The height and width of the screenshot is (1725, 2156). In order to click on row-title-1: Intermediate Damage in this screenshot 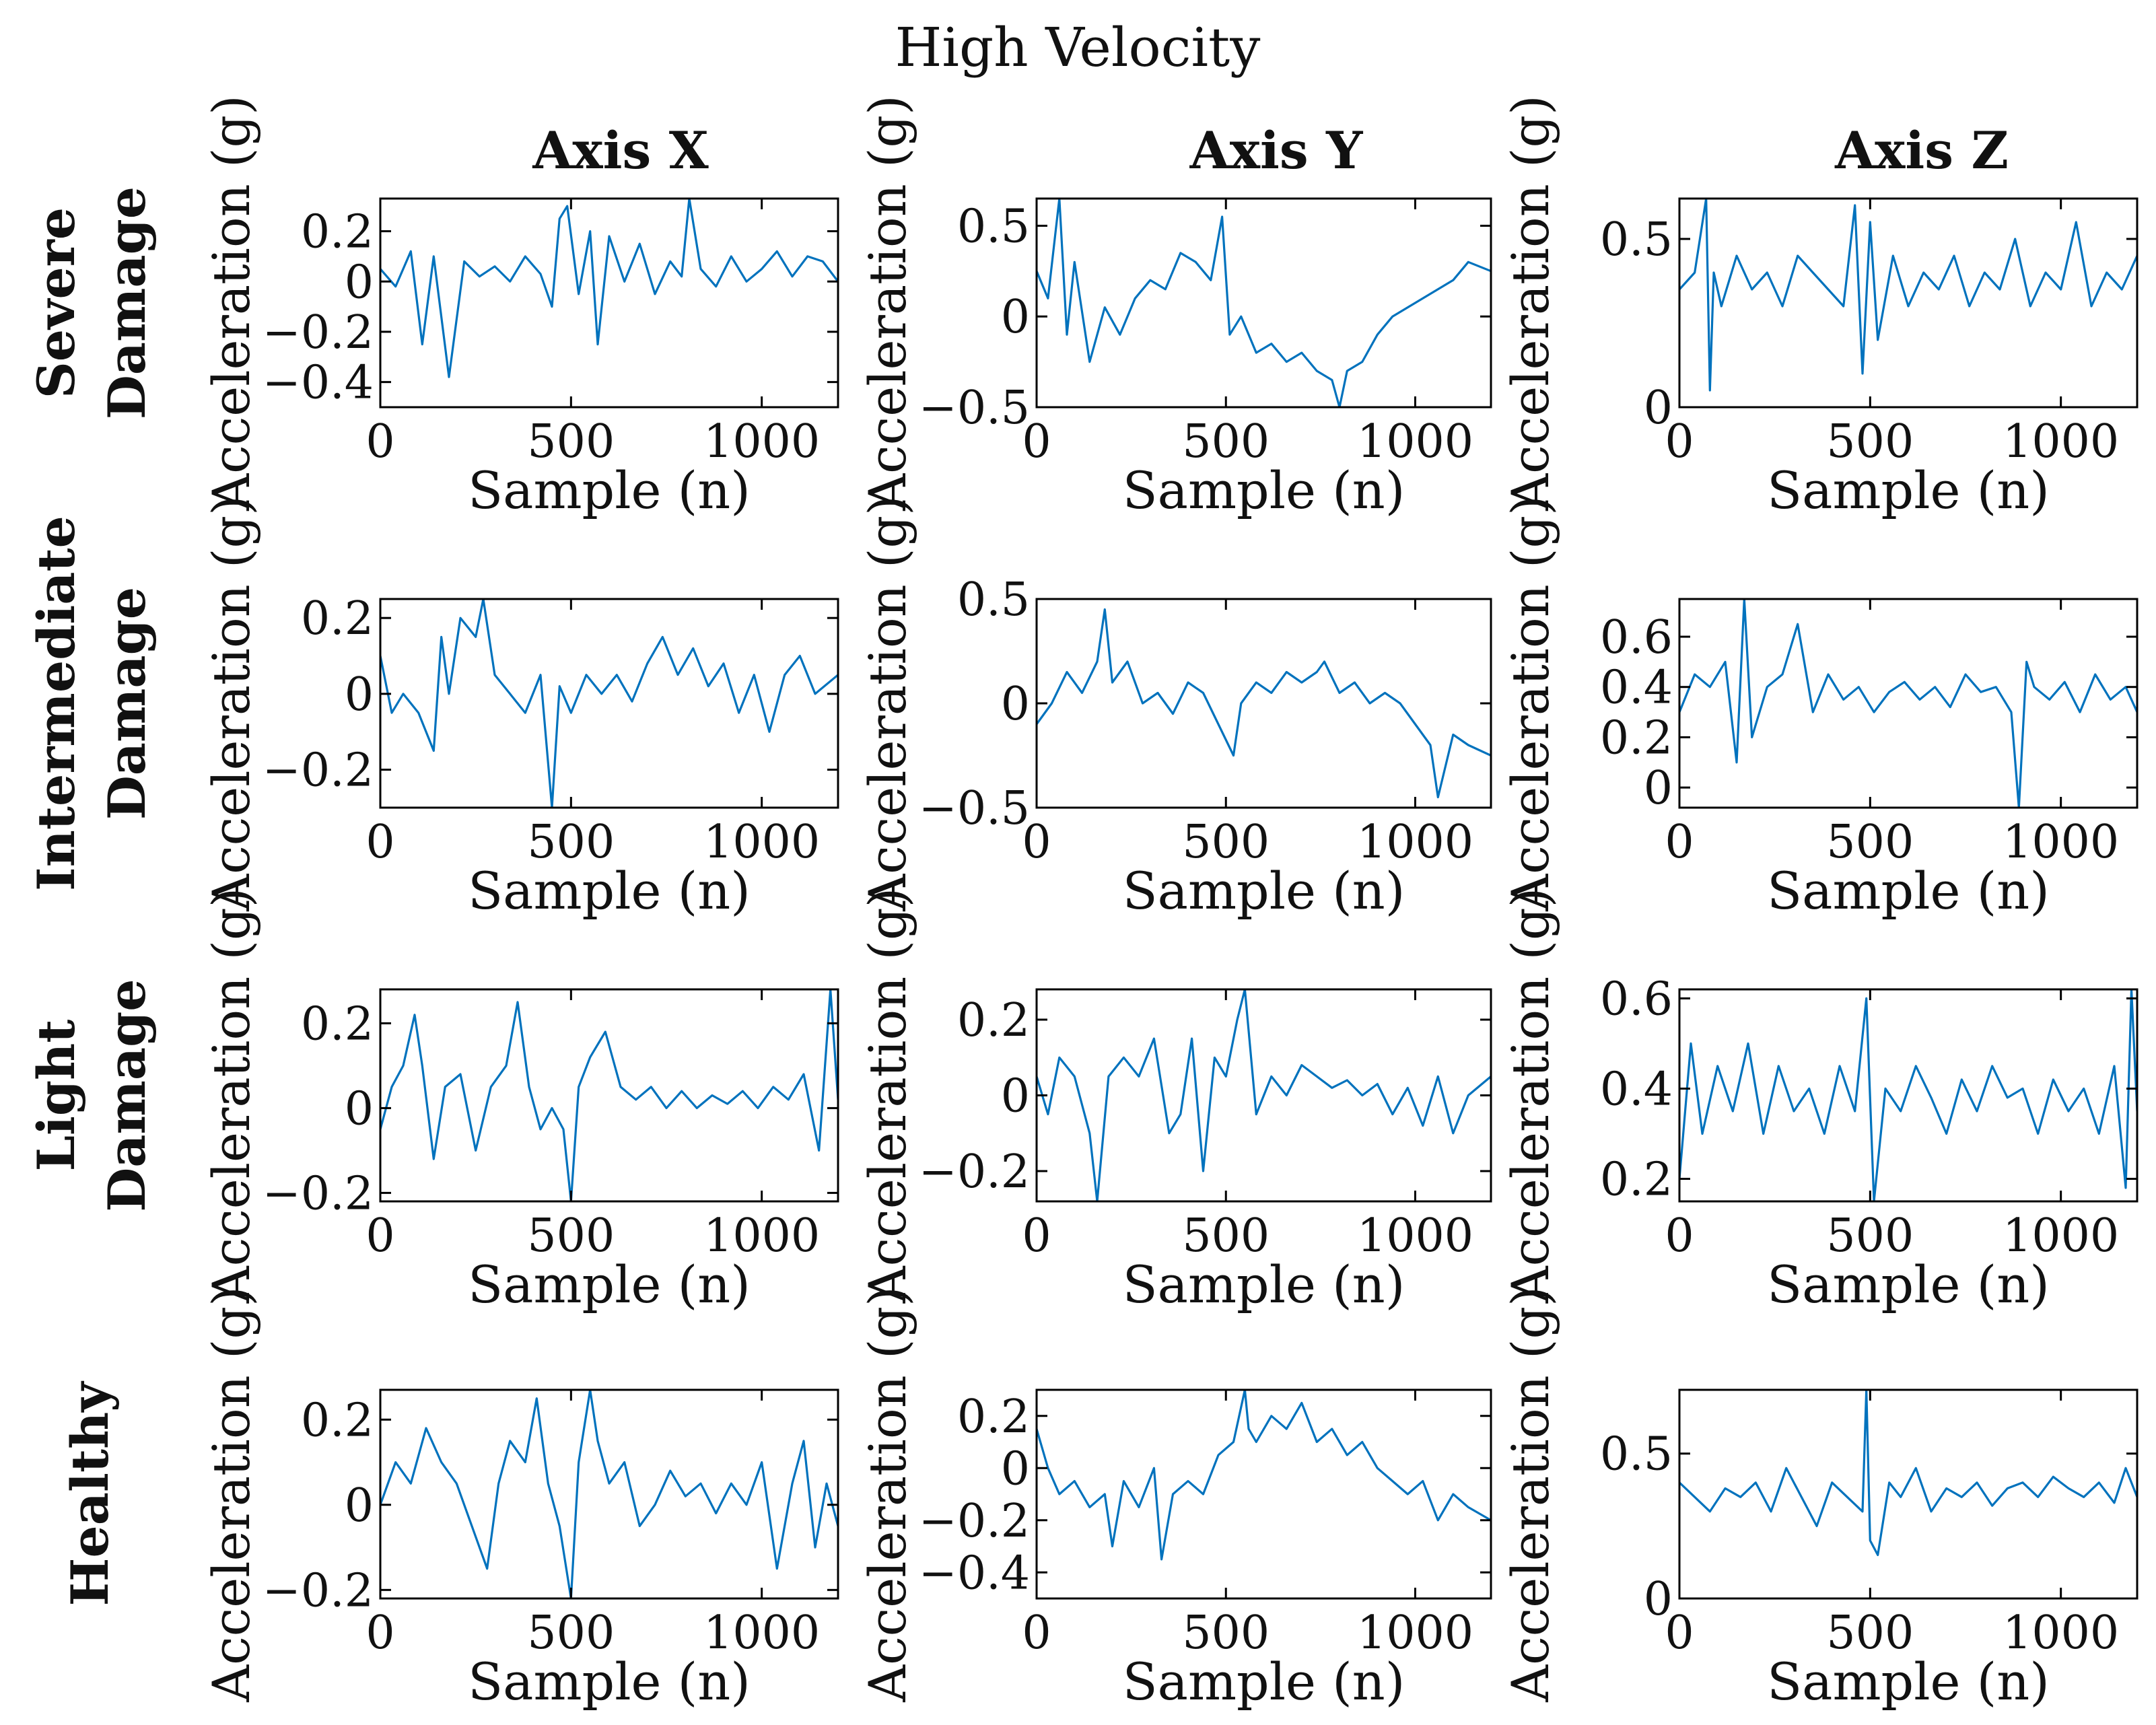, I will do `click(91, 703)`.